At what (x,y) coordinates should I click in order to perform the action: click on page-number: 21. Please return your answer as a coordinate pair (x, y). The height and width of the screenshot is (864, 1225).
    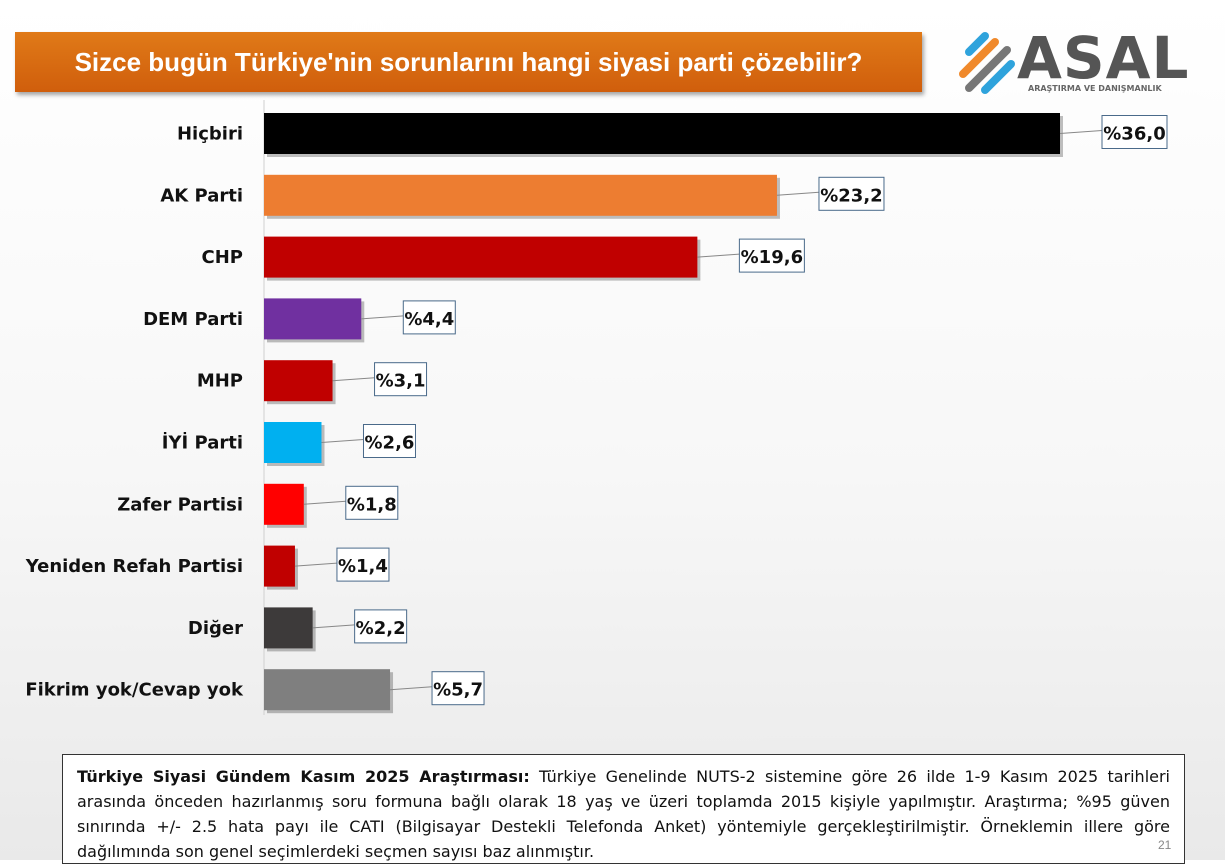
    Looking at the image, I should click on (1165, 845).